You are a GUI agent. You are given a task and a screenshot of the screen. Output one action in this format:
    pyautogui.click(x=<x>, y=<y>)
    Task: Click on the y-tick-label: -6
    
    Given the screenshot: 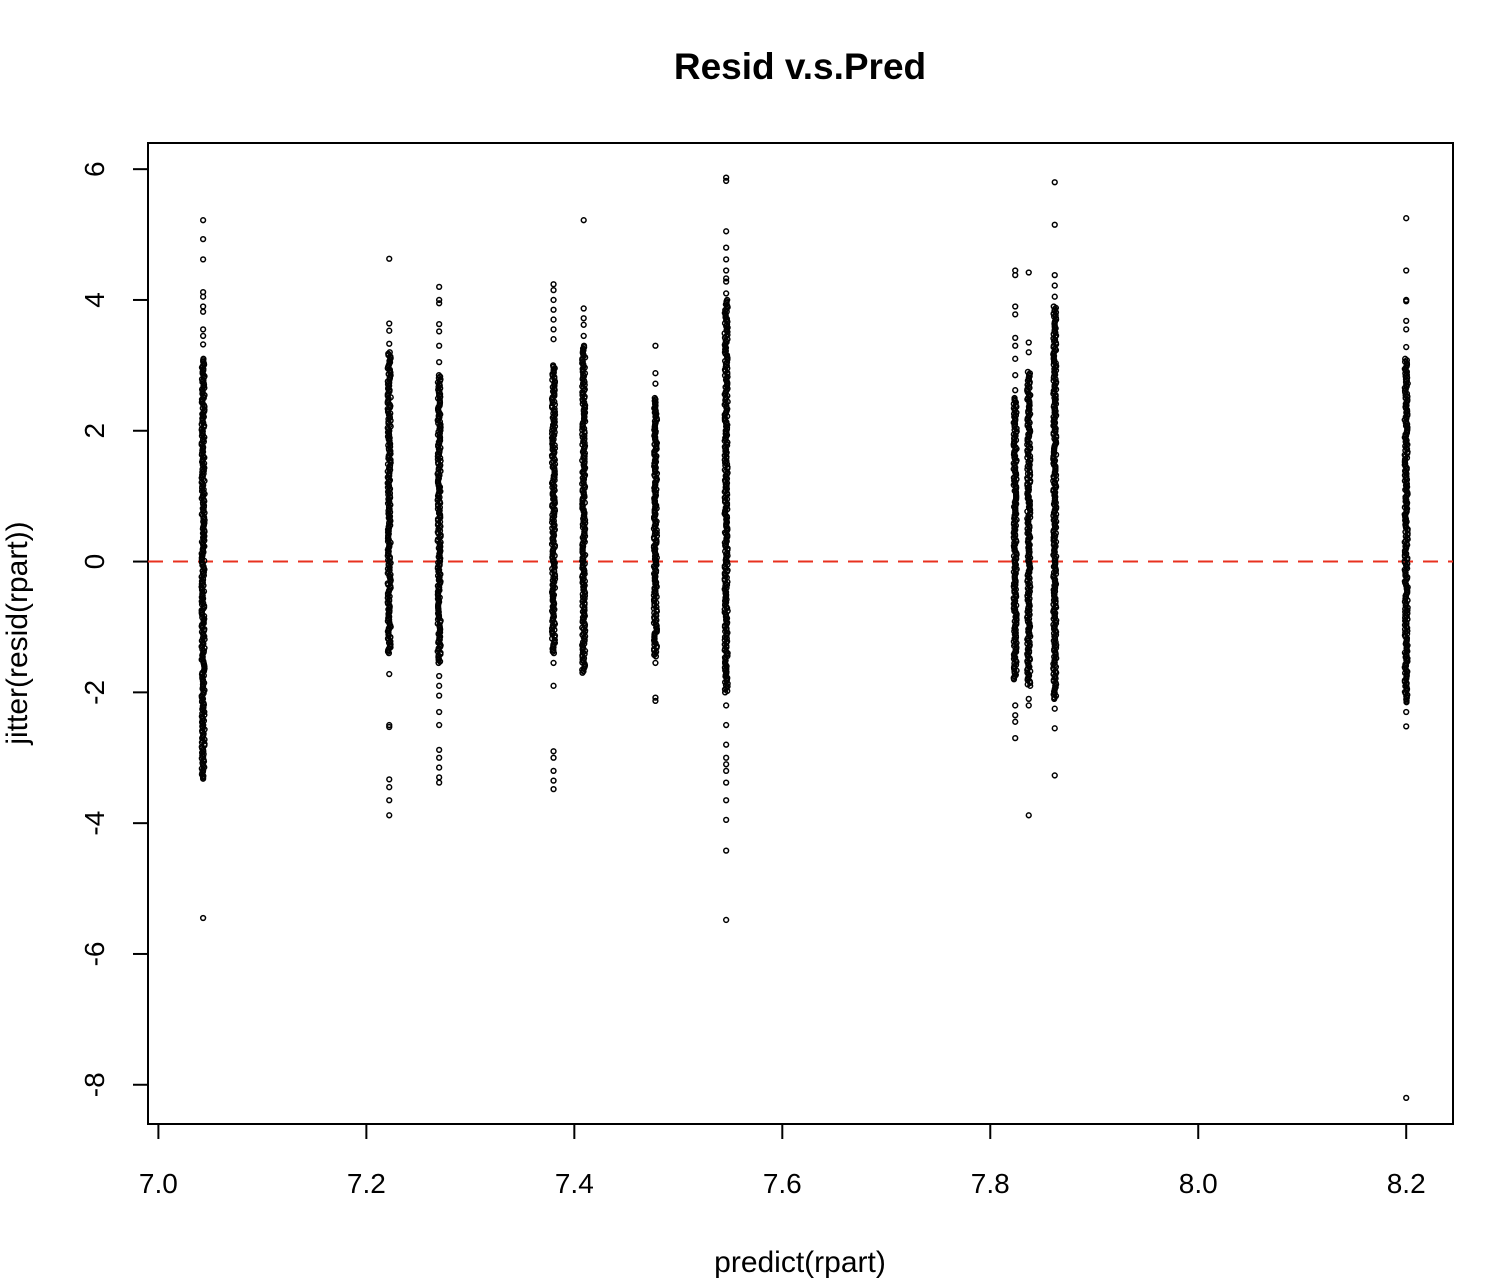 What is the action you would take?
    pyautogui.click(x=94, y=954)
    